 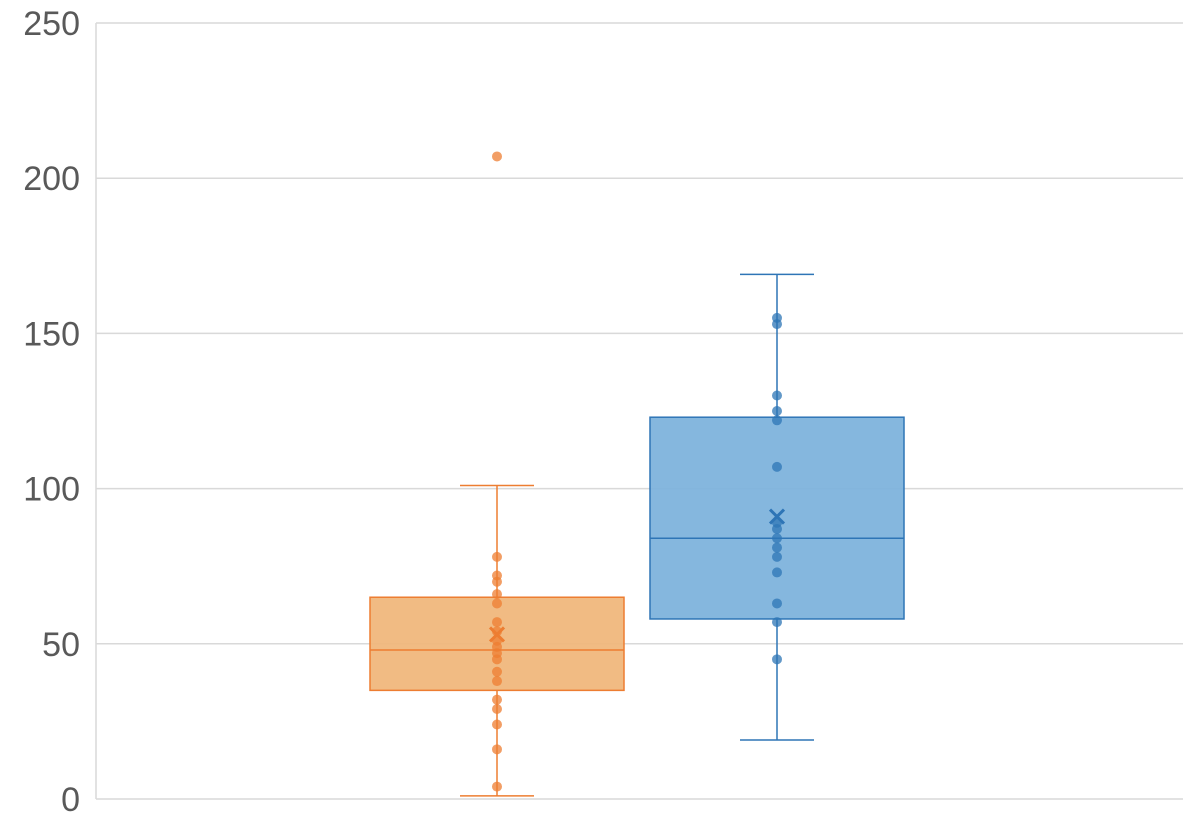 What do you see at coordinates (70, 799) in the screenshot?
I see `y-tick-label: 0` at bounding box center [70, 799].